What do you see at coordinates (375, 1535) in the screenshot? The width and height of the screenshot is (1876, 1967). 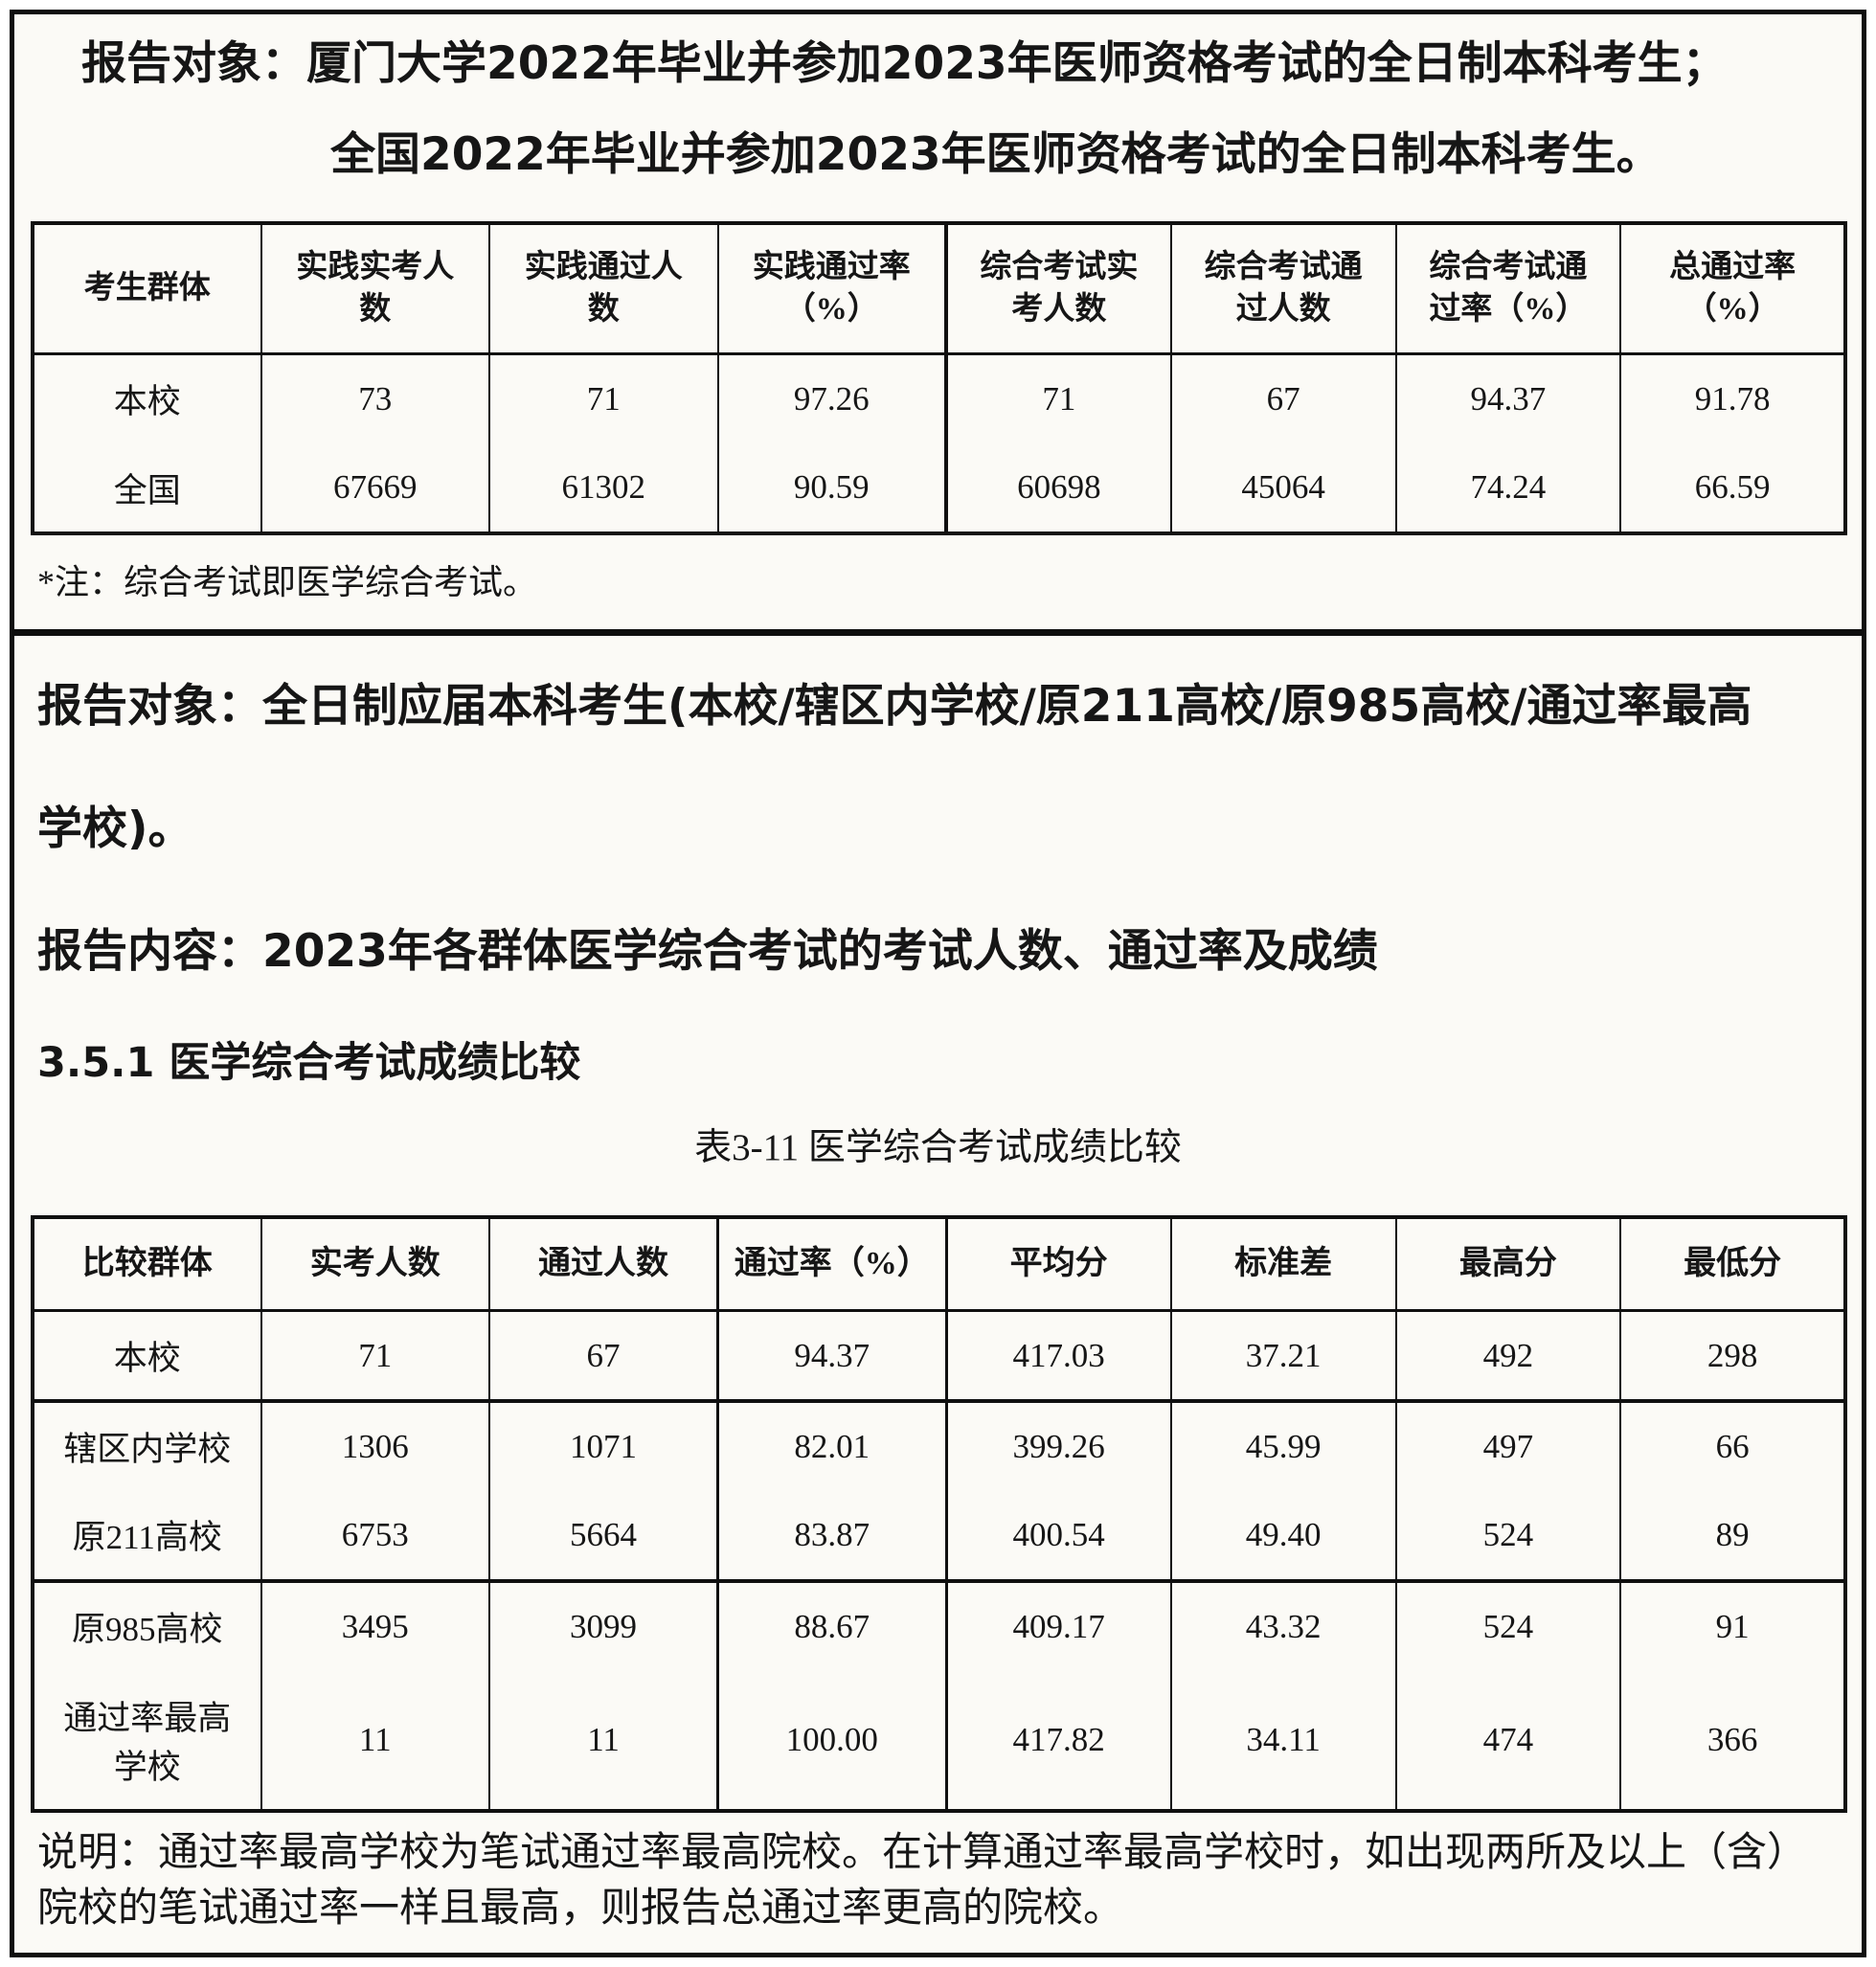 I see `cell: 6753` at bounding box center [375, 1535].